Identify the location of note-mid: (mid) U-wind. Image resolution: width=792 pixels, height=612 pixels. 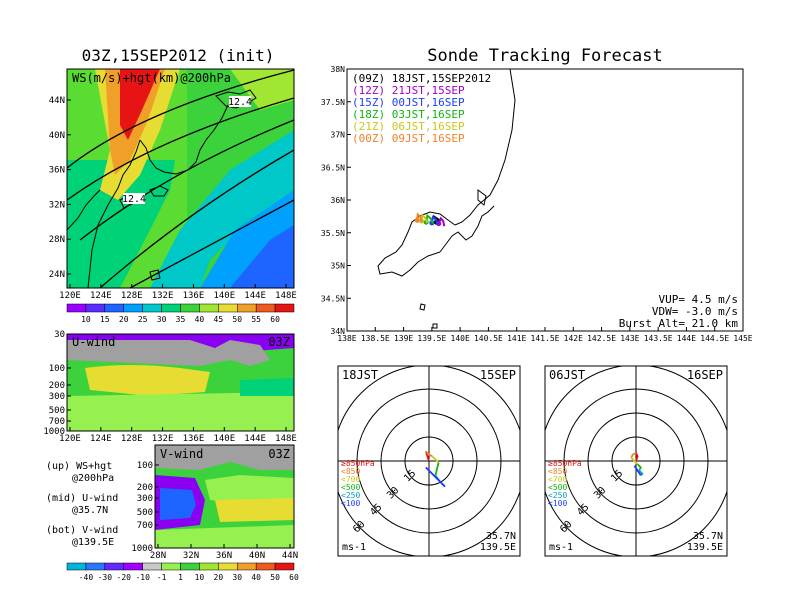
(82, 498).